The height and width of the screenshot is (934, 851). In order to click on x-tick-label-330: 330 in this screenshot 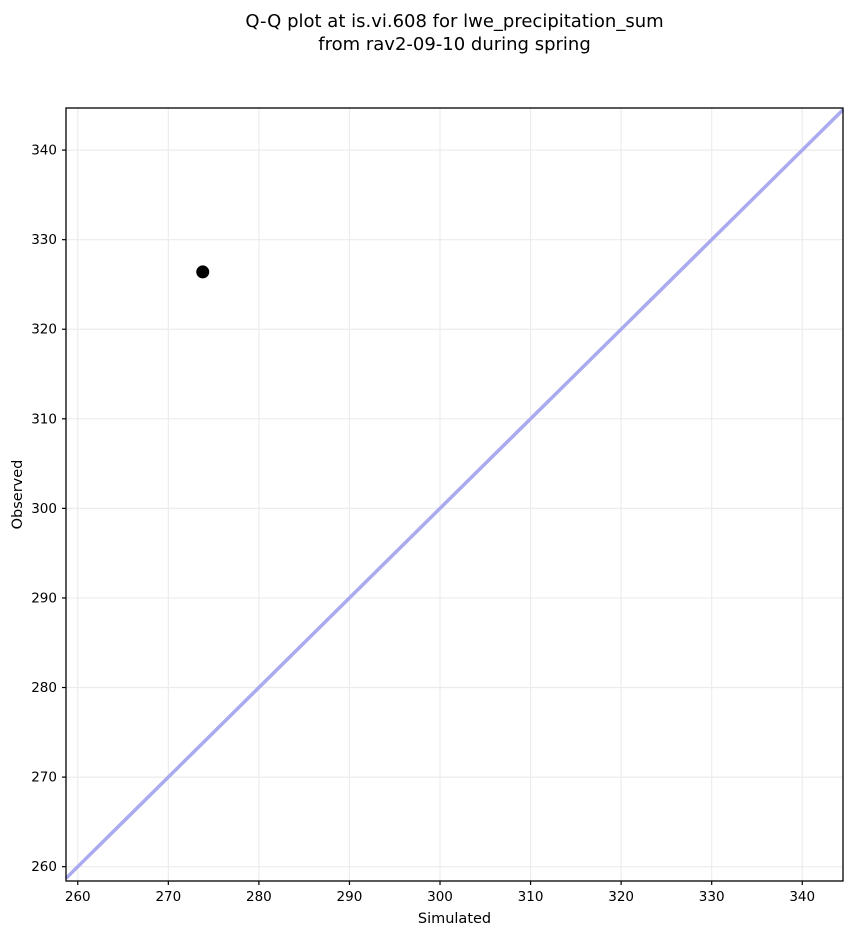, I will do `click(712, 897)`.